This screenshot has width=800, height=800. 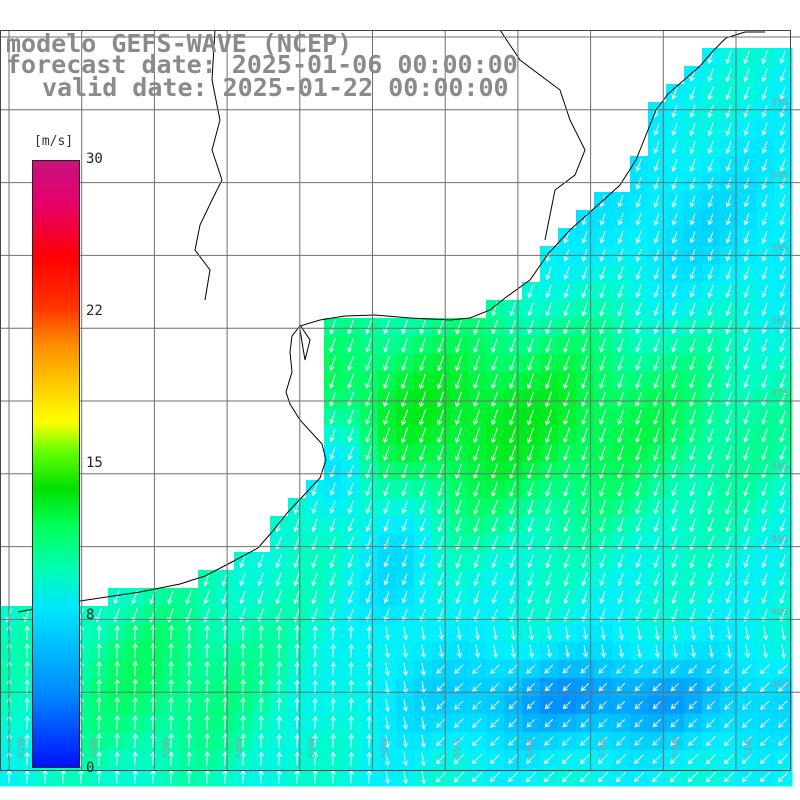 I want to click on latitude-label: 34S, so click(x=779, y=176).